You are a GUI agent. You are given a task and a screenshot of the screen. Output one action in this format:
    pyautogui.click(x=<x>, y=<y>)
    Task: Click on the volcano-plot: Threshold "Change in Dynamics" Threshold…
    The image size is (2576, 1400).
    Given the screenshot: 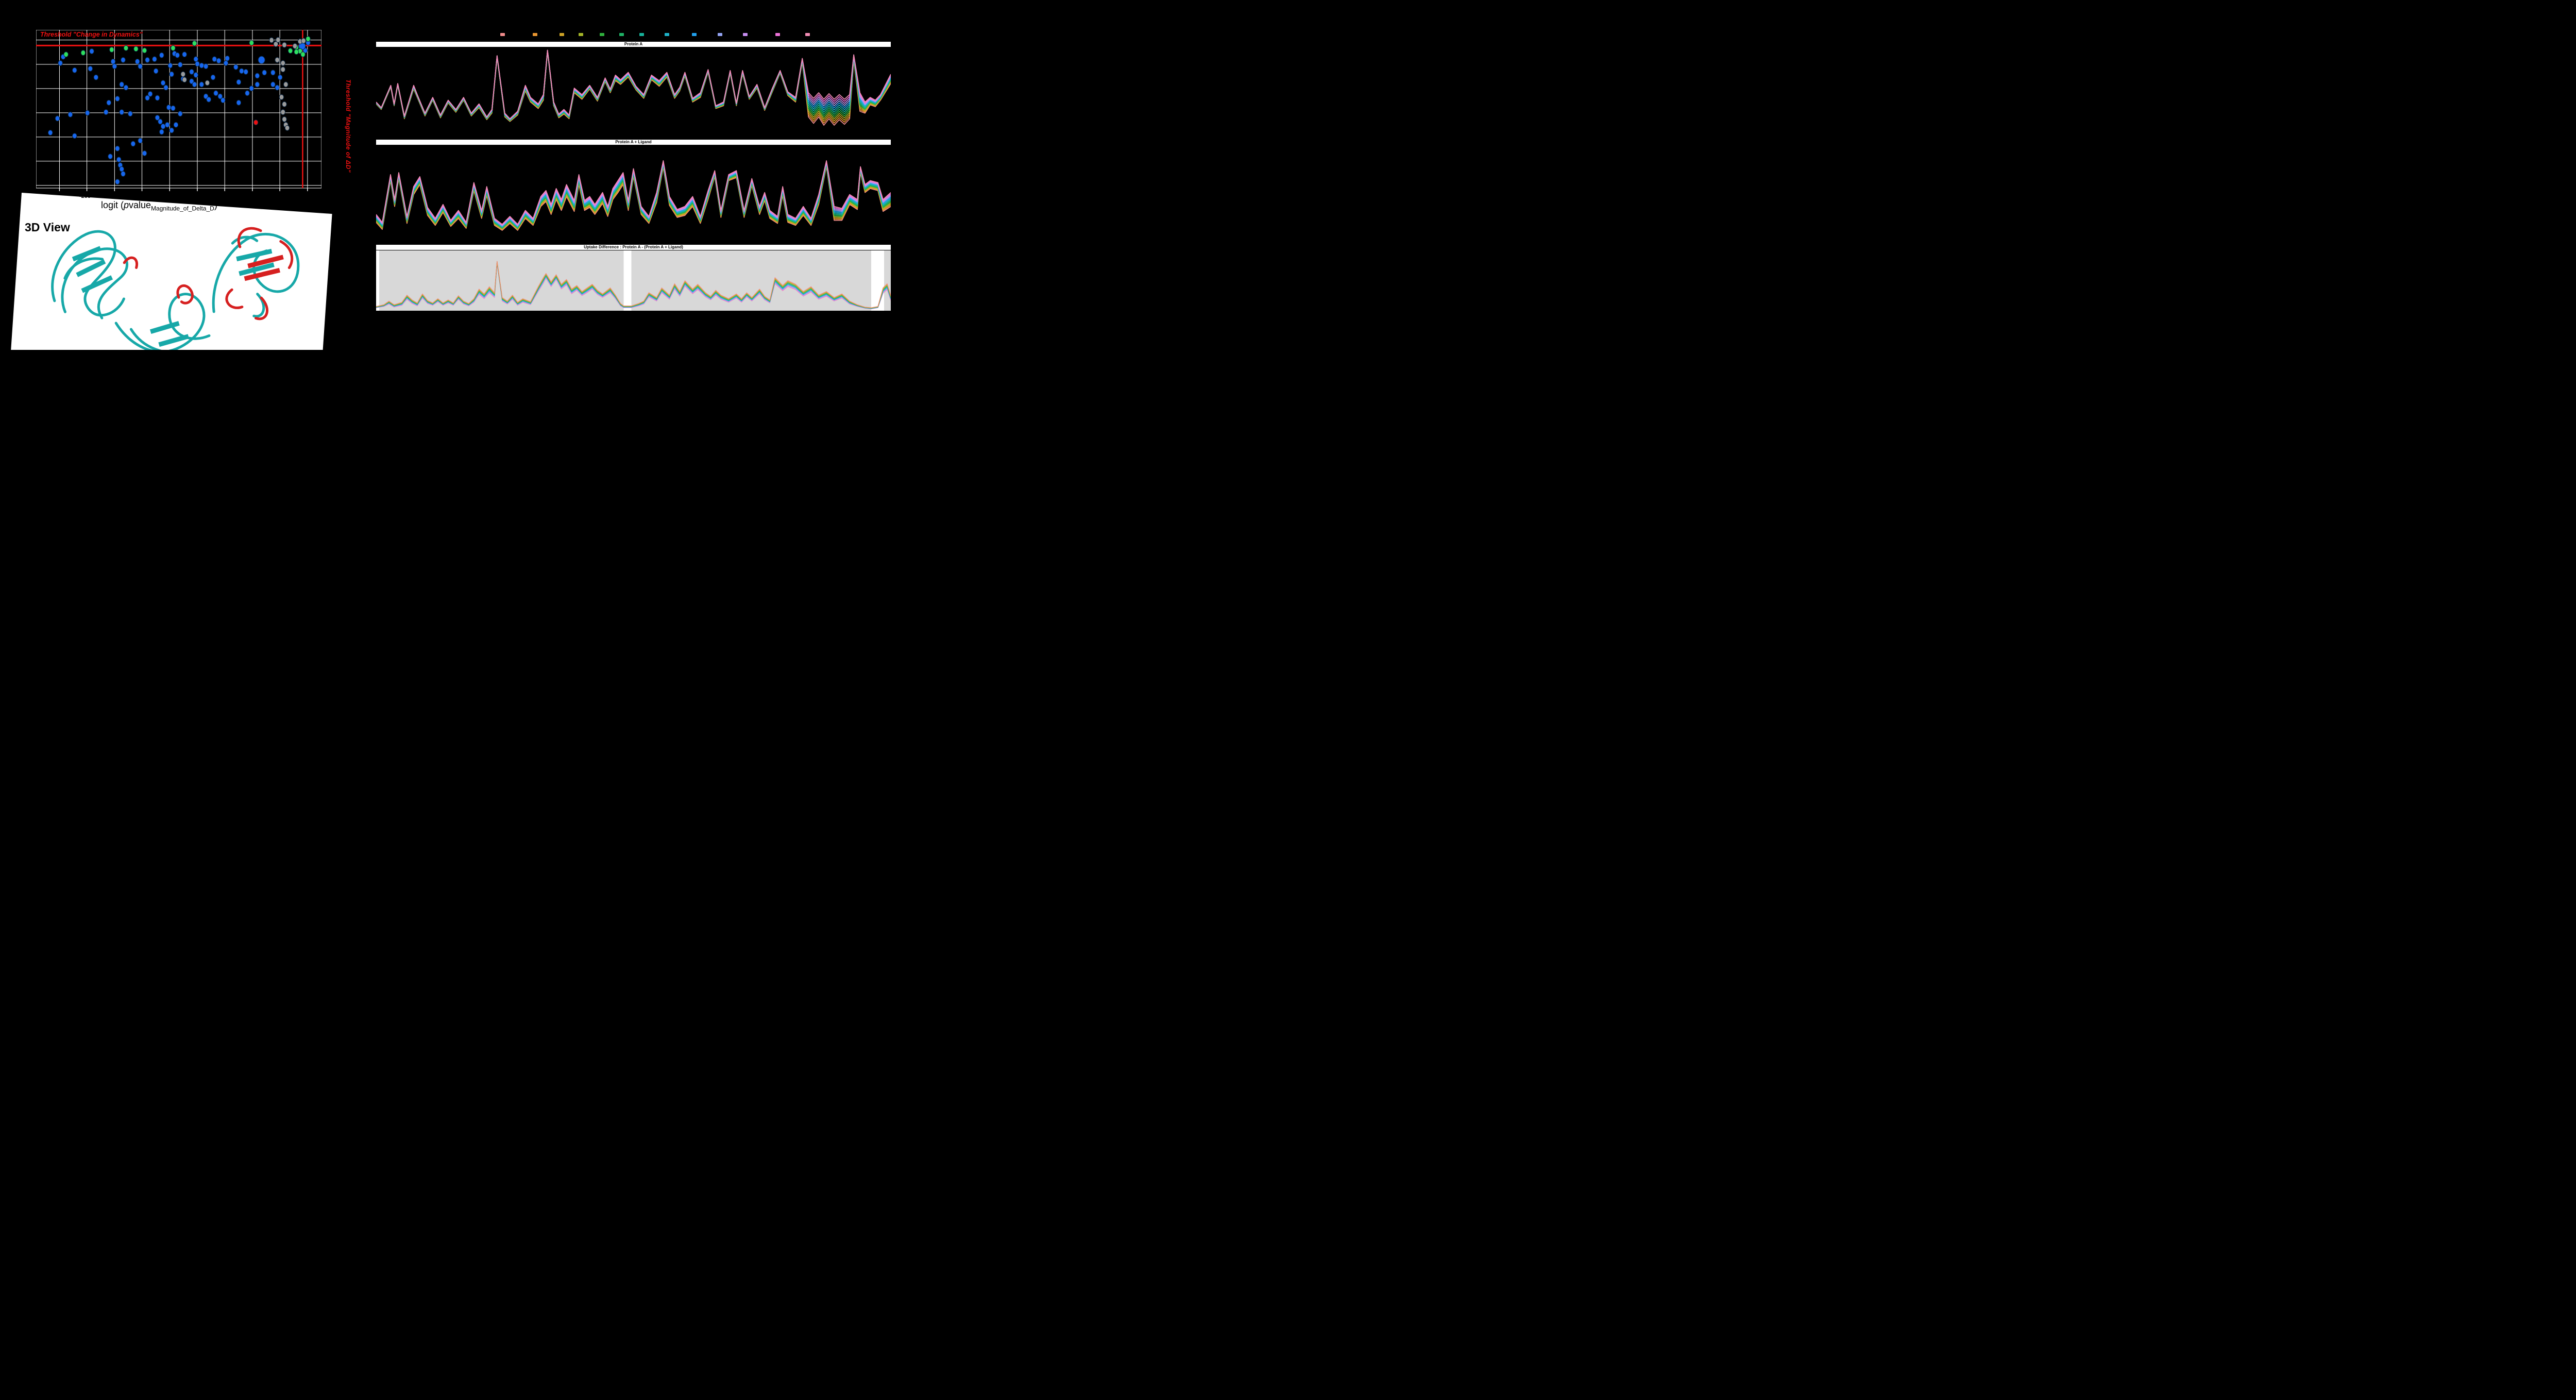 What is the action you would take?
    pyautogui.click(x=194, y=111)
    